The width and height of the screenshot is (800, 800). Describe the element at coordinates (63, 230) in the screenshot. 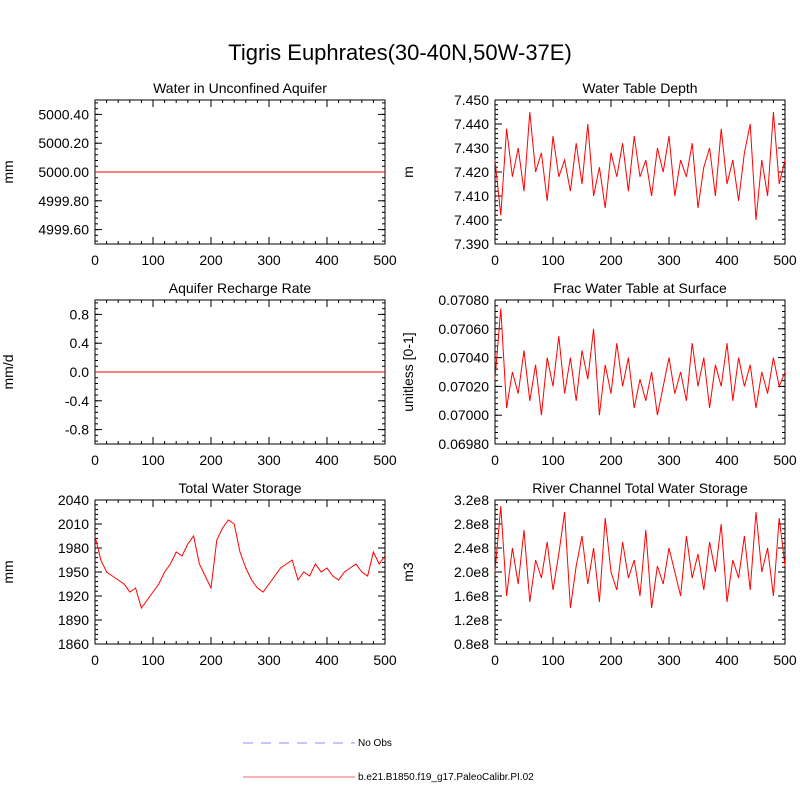

I see `y-tick-label: 4999.60` at that location.